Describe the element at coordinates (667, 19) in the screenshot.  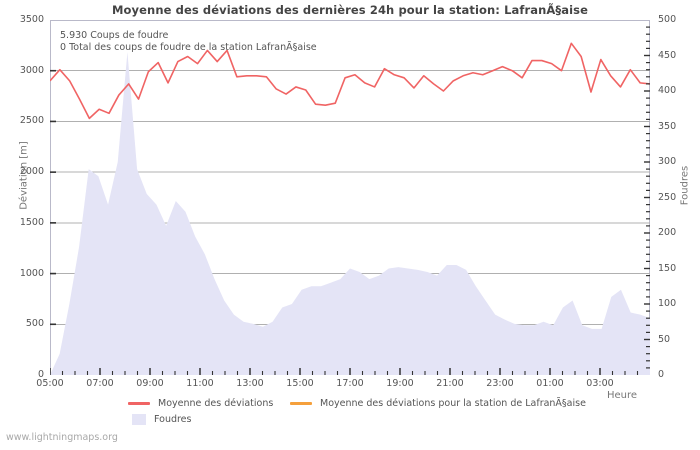
I see `y-axis-right-tick: 500` at that location.